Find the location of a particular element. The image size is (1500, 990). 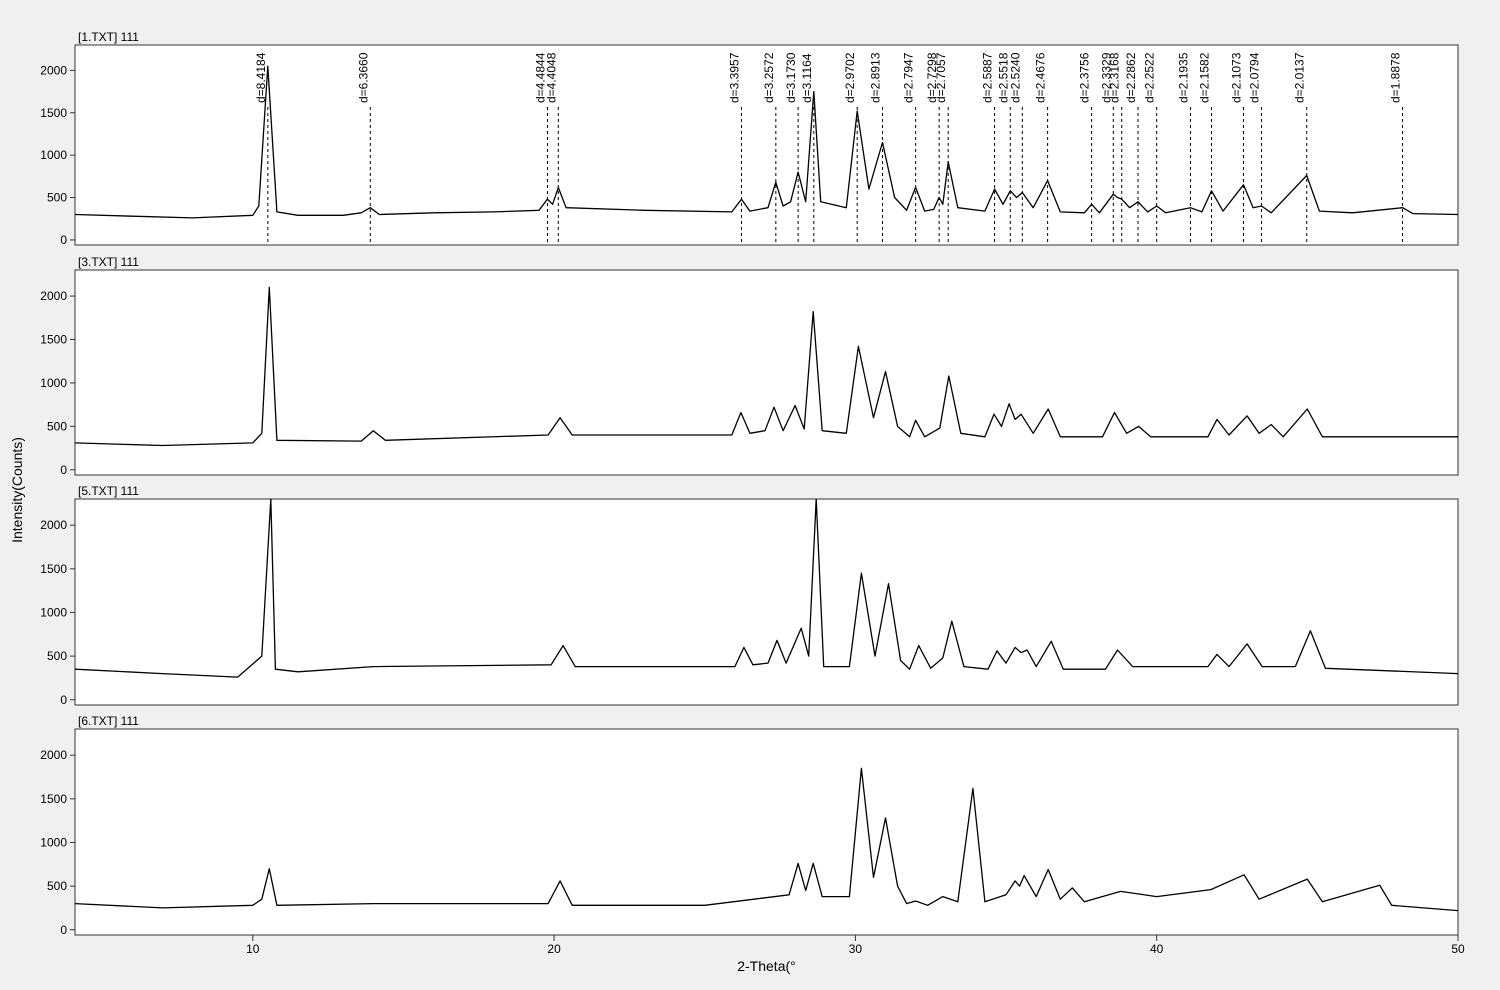

peak-label: d=8.4184 is located at coordinates (261, 77).